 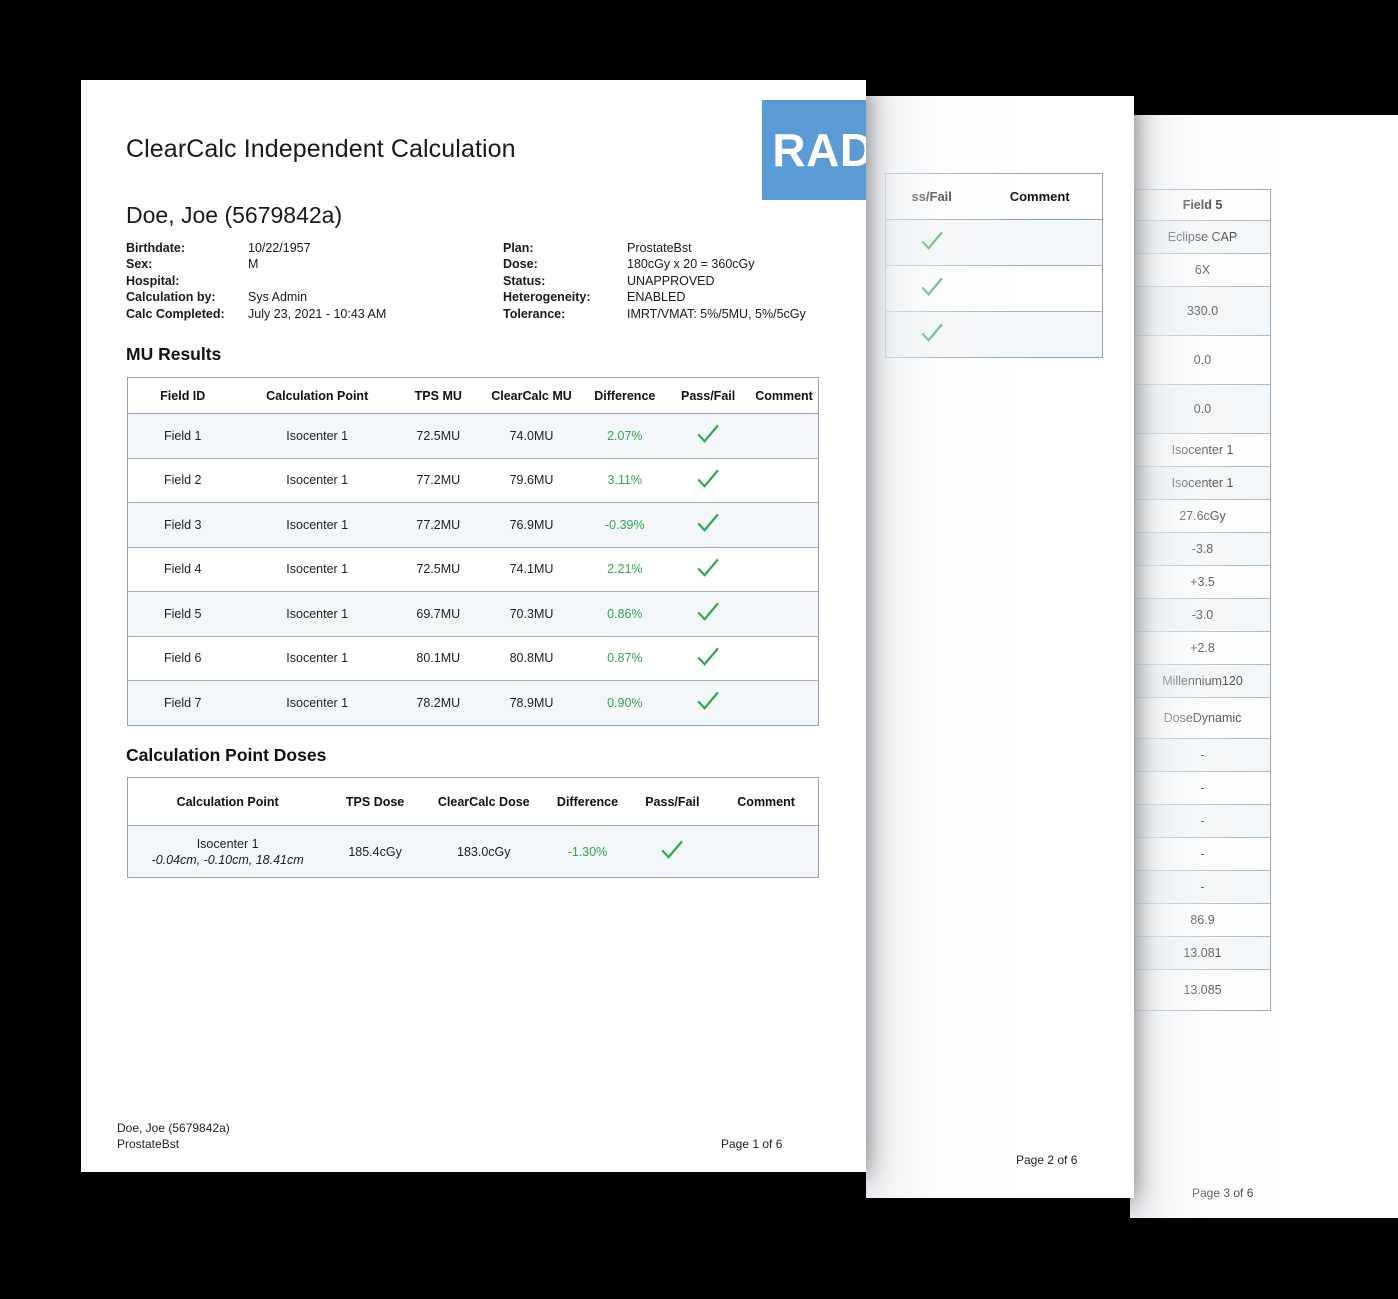 What do you see at coordinates (321, 149) in the screenshot?
I see `page-title: ClearCalc Independent Calculation` at bounding box center [321, 149].